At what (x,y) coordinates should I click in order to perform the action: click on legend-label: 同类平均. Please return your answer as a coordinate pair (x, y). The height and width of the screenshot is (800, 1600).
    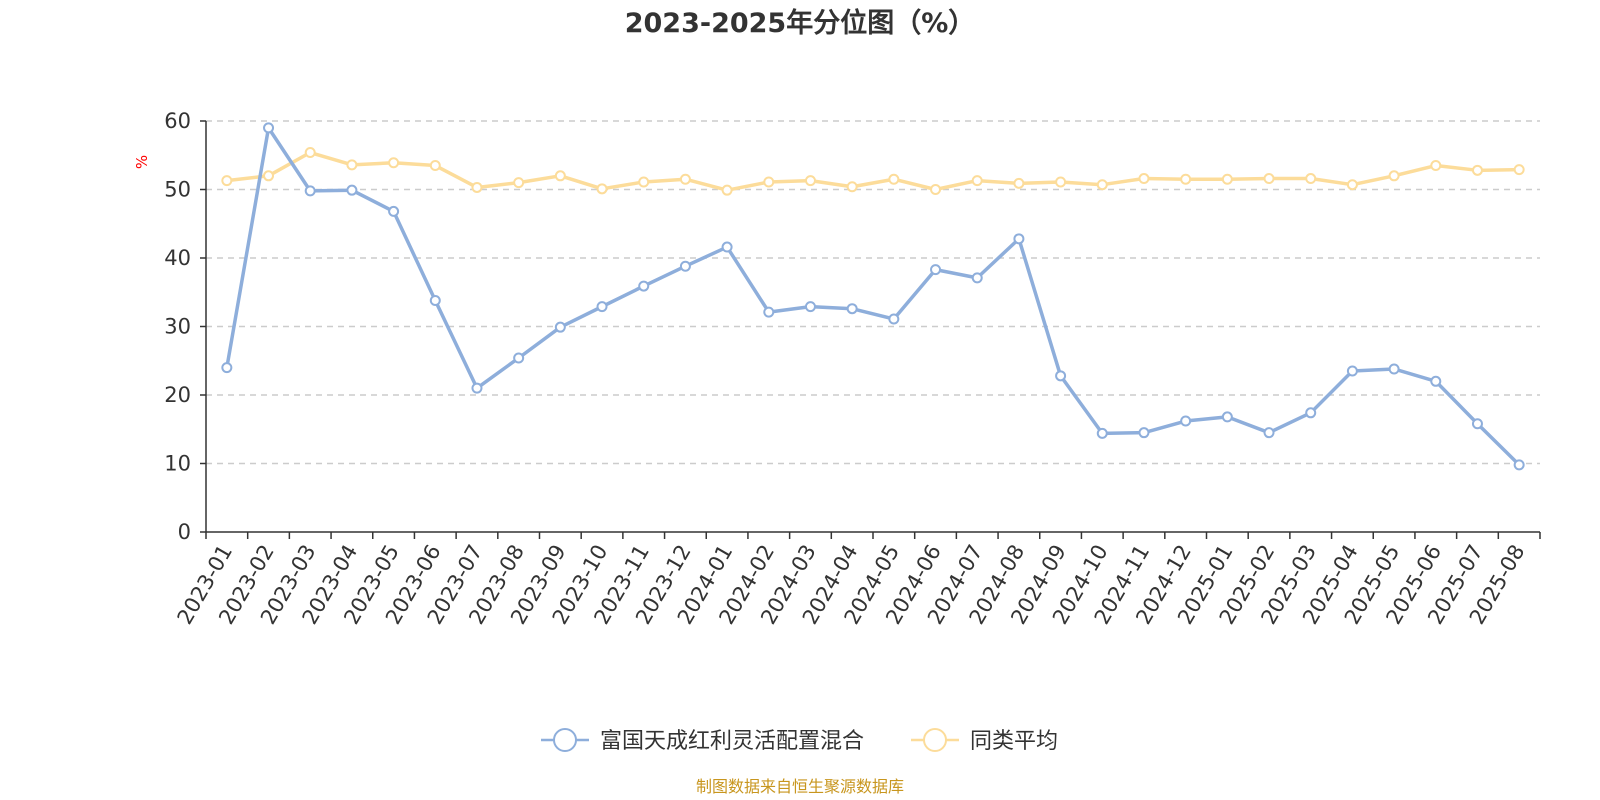
    Looking at the image, I should click on (1014, 741).